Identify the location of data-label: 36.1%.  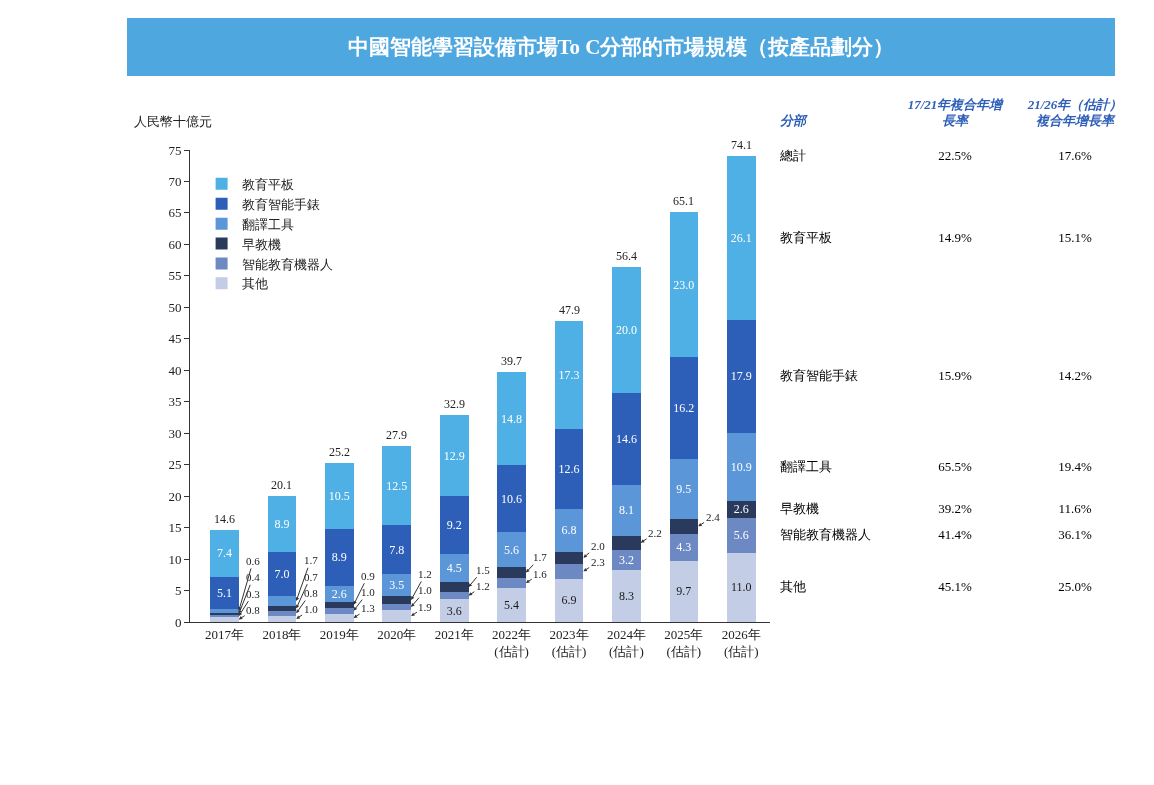
(1075, 535).